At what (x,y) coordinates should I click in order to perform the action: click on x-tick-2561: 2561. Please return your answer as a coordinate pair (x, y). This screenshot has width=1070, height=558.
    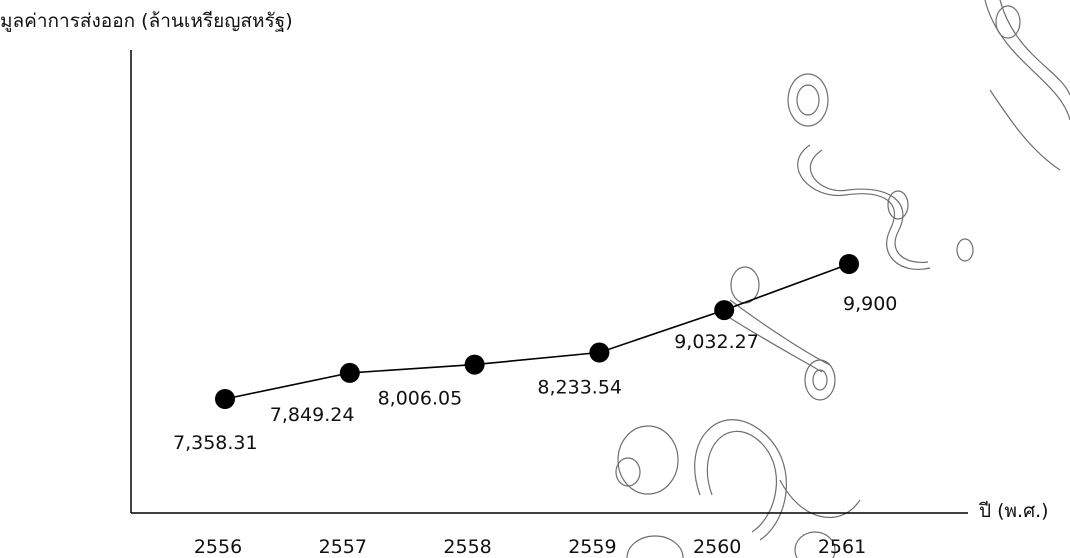
    Looking at the image, I should click on (842, 547).